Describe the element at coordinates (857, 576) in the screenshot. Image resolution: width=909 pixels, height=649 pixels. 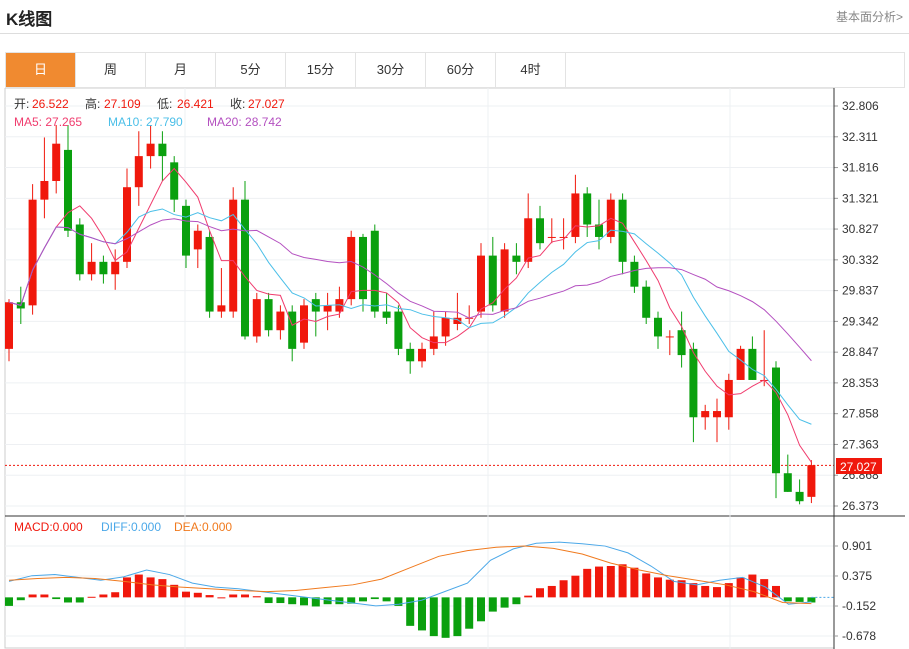
I see `macd-tick-label: 0.375` at that location.